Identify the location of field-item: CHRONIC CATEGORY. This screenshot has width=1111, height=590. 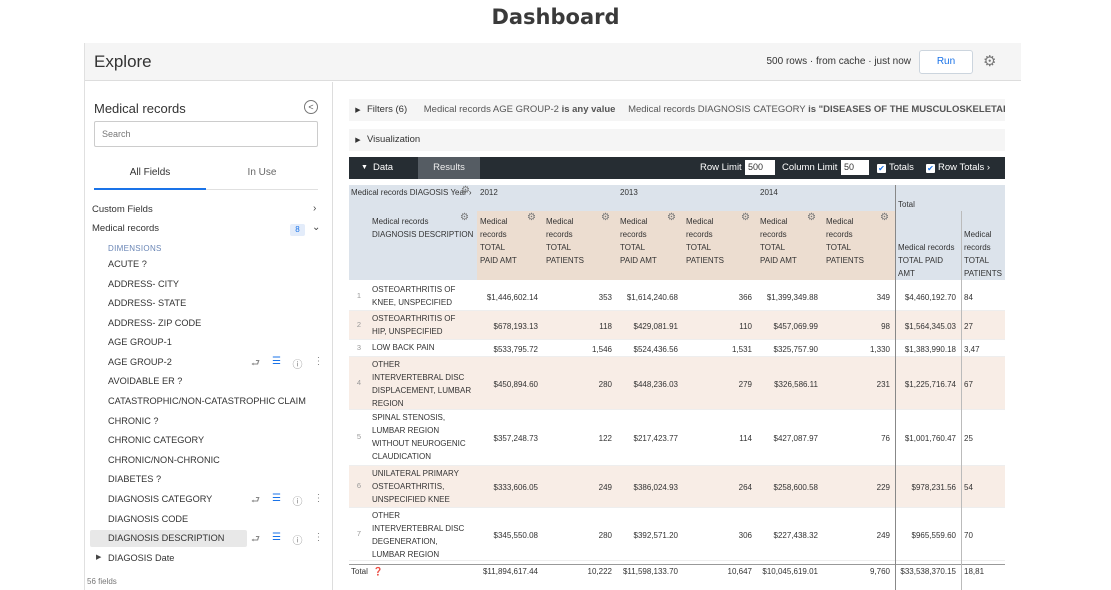
(156, 440).